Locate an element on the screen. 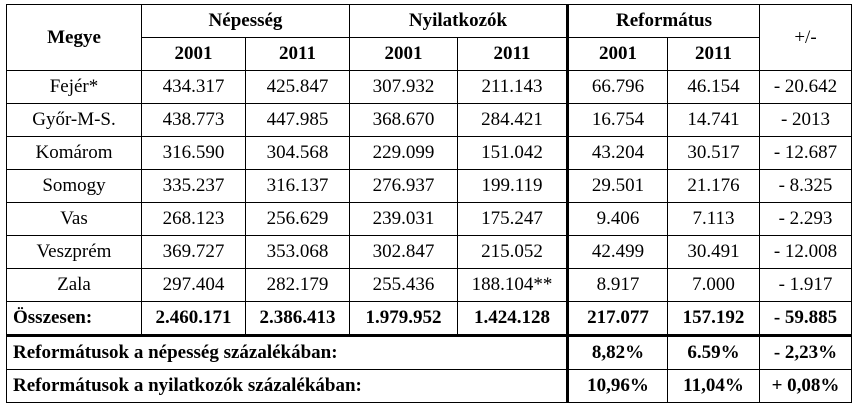 This screenshot has width=859, height=420. total-ref-2001: 217.077 is located at coordinates (617, 318).